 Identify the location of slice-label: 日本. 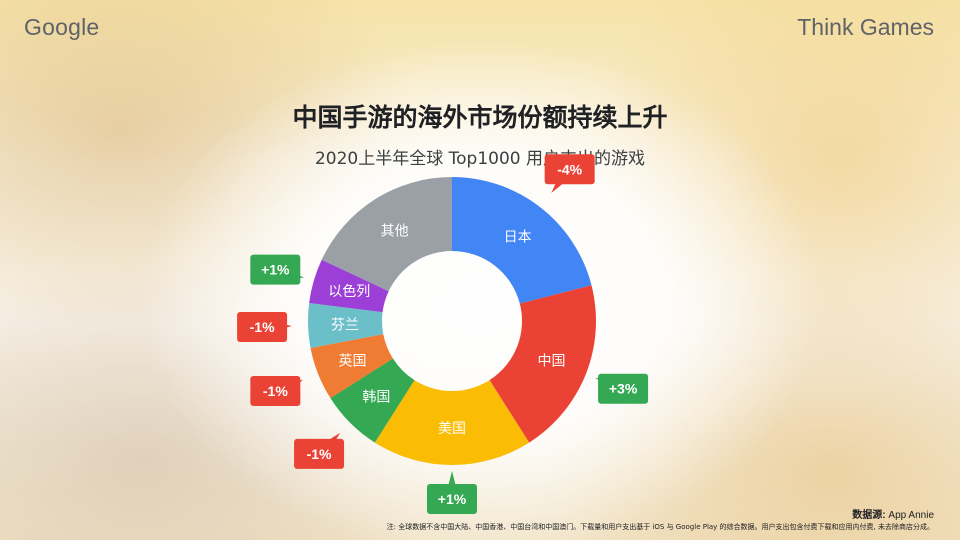
(518, 237).